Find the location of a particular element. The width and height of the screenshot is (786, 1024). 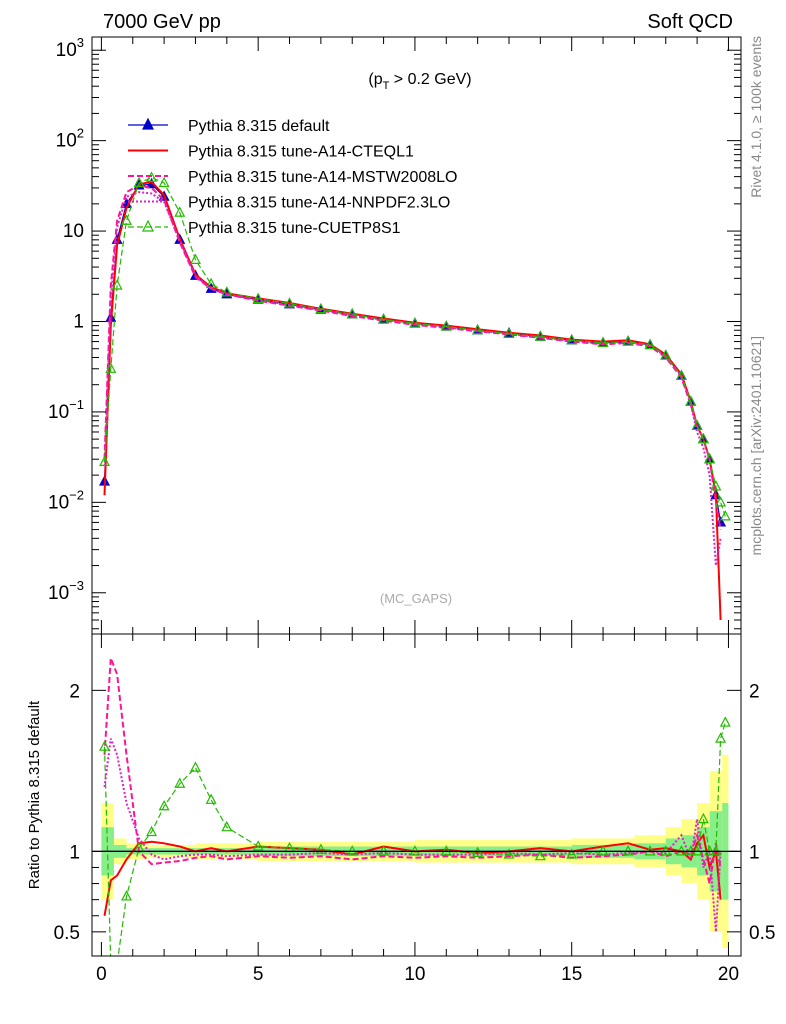

cut-annotation: (pT > 0.2 GeV) is located at coordinates (419, 81).